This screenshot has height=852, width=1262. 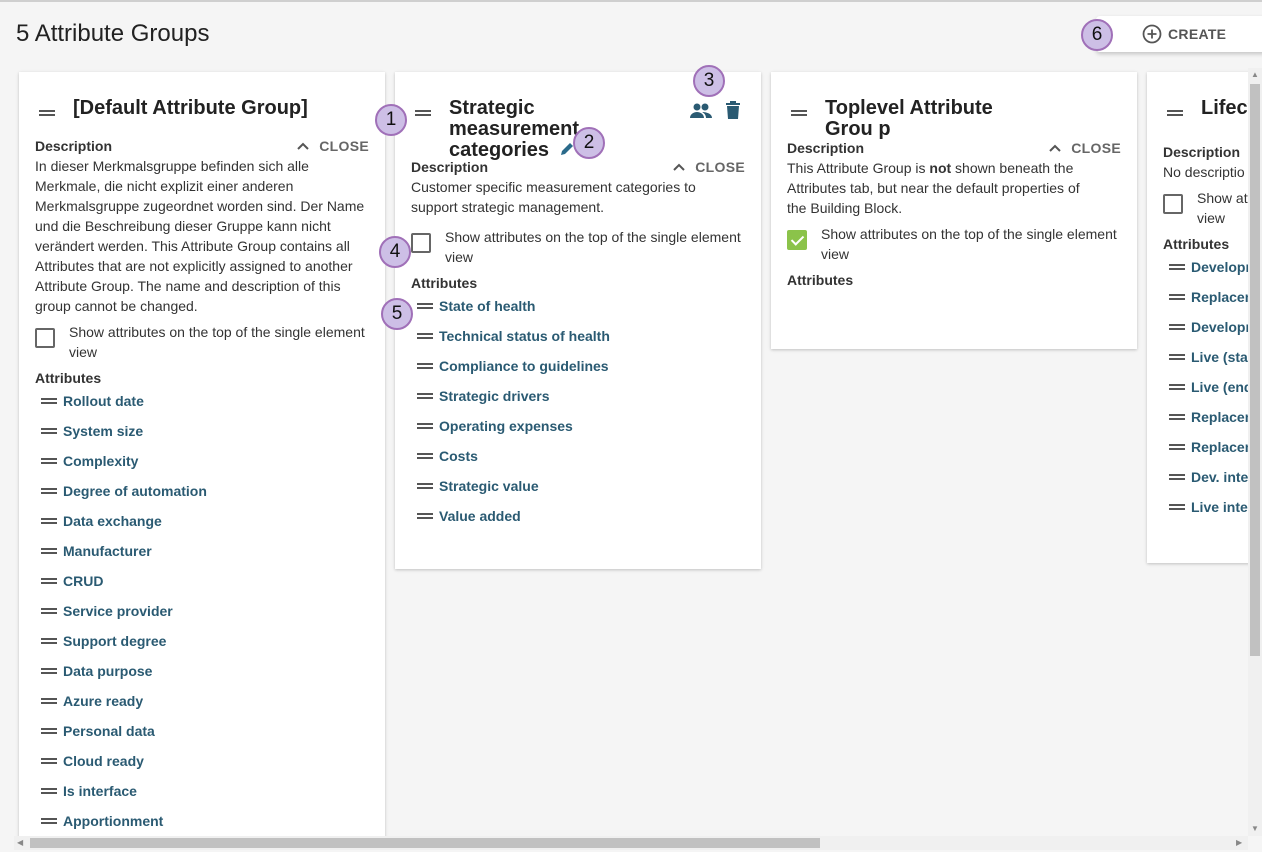 I want to click on attribute-item: Data exchange, so click(x=202, y=521).